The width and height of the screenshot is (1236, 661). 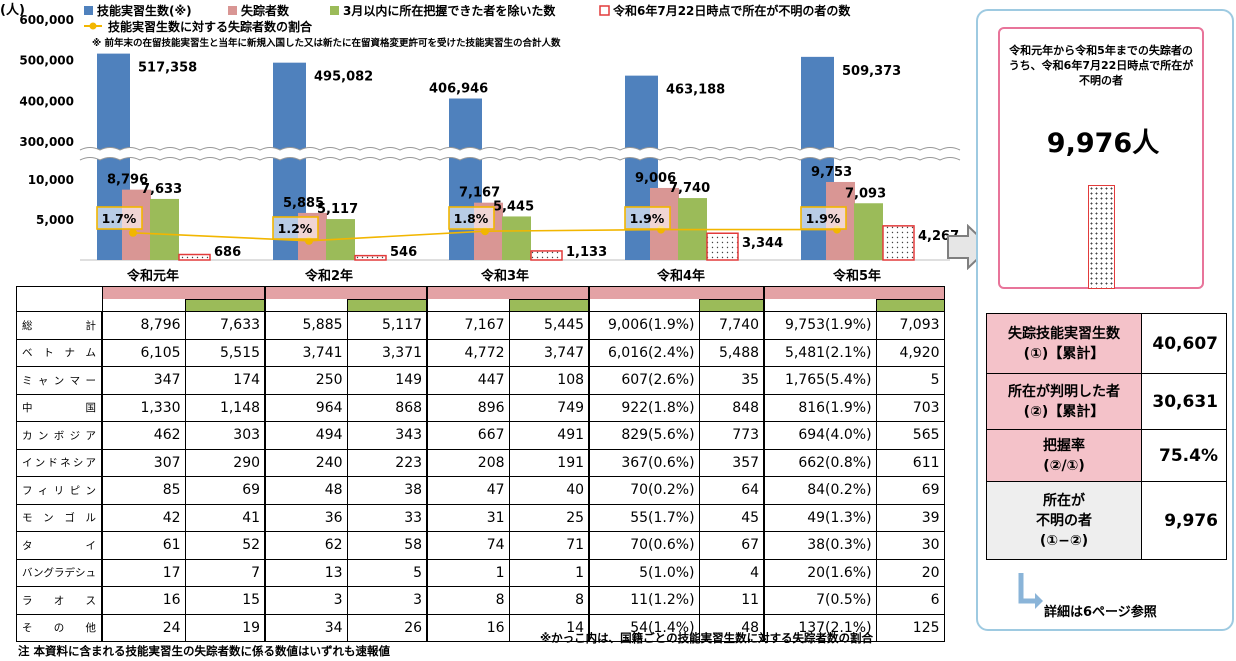 What do you see at coordinates (820, 325) in the screenshot?
I see `value-cell: 9,753(1.9%)` at bounding box center [820, 325].